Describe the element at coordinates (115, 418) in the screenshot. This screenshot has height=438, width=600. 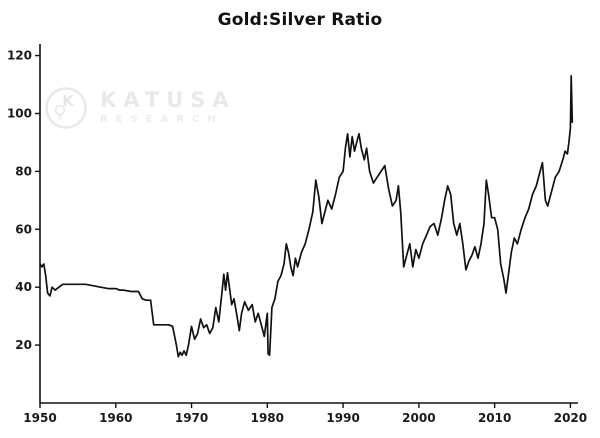
I see `x-axis-tick-label: 1960` at that location.